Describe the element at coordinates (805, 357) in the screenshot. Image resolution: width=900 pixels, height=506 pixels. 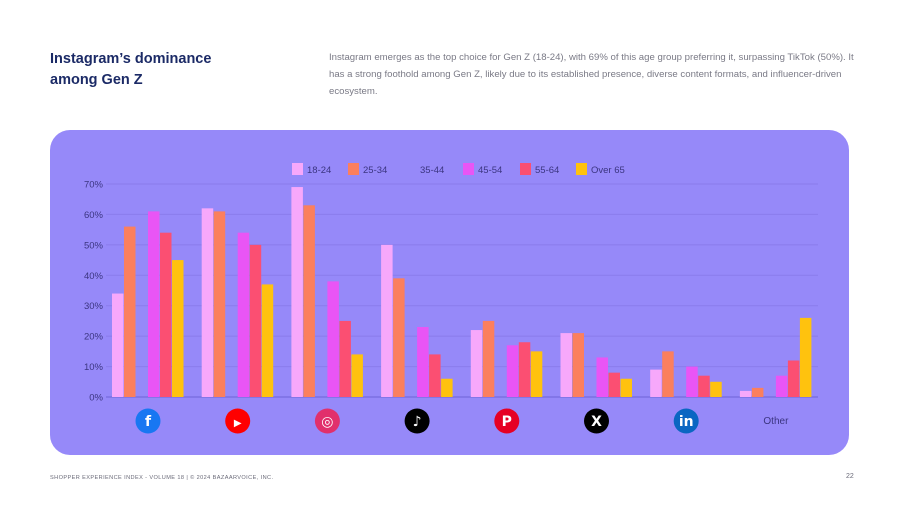
I see `bar-other-over65` at that location.